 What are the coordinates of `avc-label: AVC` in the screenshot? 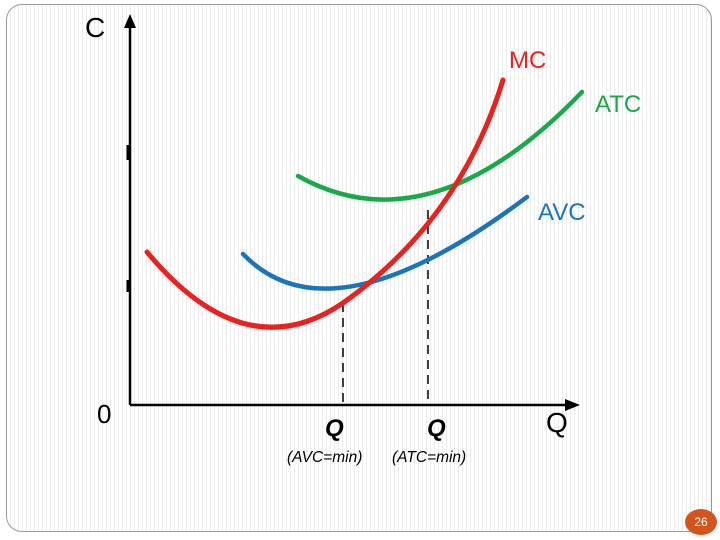 It's located at (562, 212).